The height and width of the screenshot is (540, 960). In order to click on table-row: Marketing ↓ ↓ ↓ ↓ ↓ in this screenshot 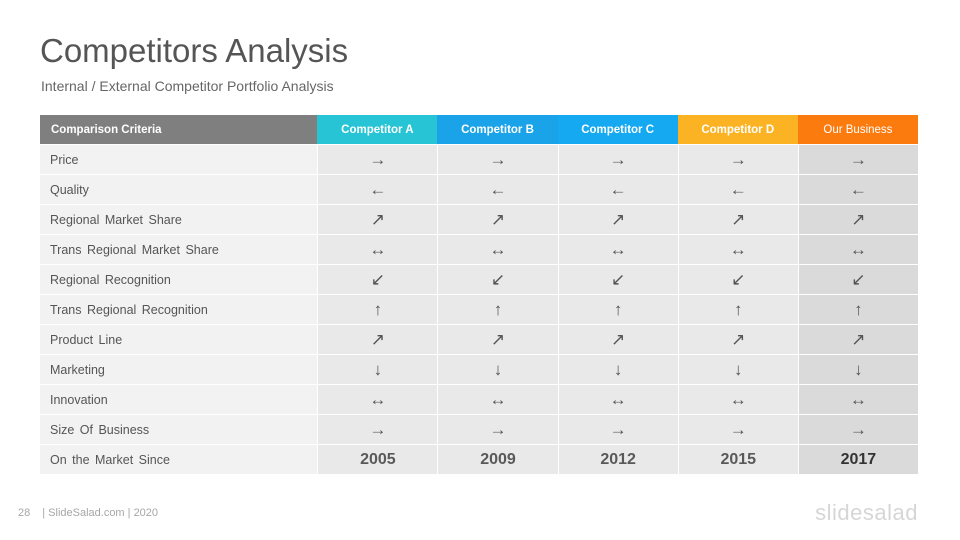, I will do `click(479, 369)`.